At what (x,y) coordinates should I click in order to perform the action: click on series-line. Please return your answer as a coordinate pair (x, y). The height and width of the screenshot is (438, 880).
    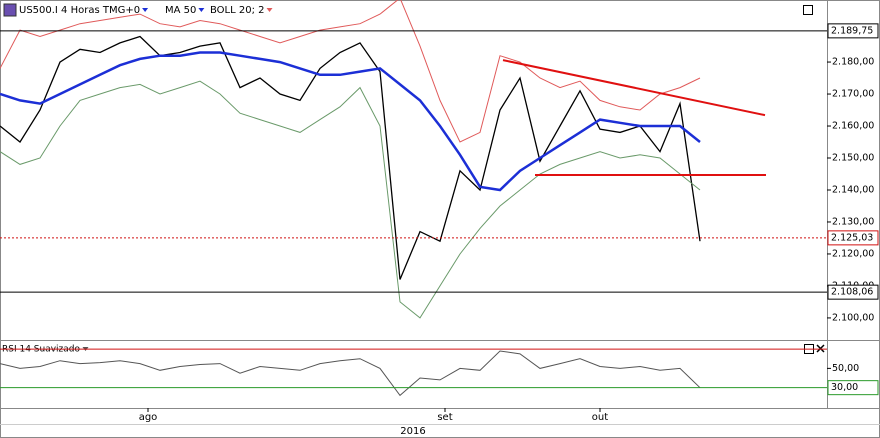
    Looking at the image, I should click on (350, 373).